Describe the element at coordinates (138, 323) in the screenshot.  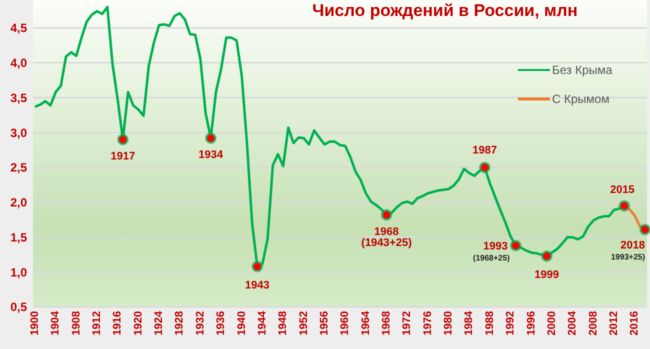
I see `x-tick-label: 1920` at that location.